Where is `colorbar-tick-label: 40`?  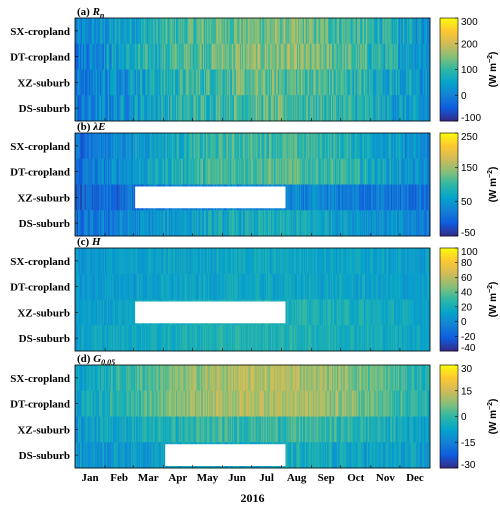
colorbar-tick-label: 40 is located at coordinates (467, 293).